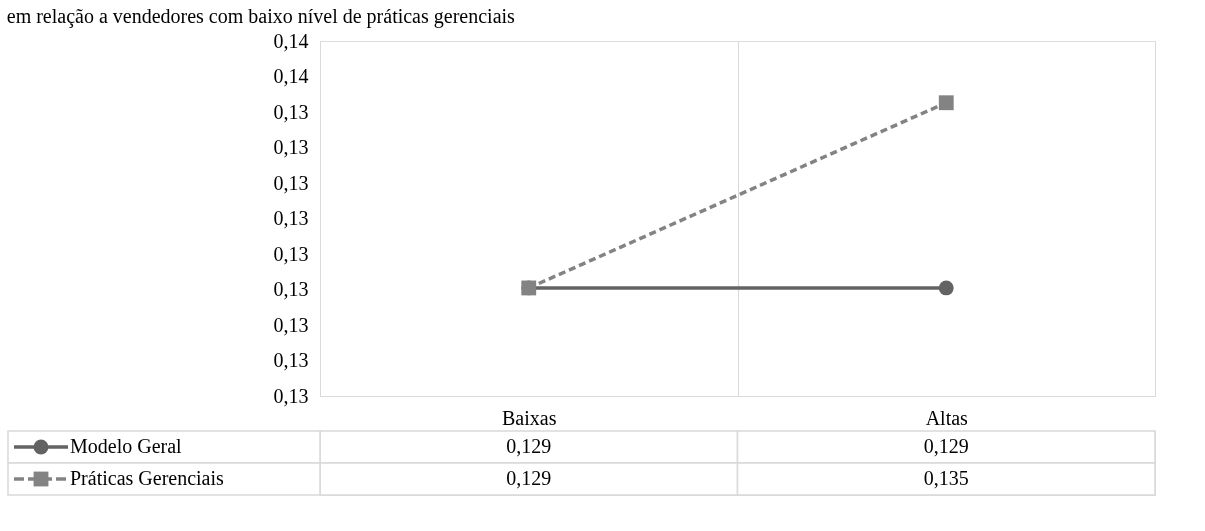  Describe the element at coordinates (147, 478) in the screenshot. I see `legend-label: Práticas Gerenciais` at that location.